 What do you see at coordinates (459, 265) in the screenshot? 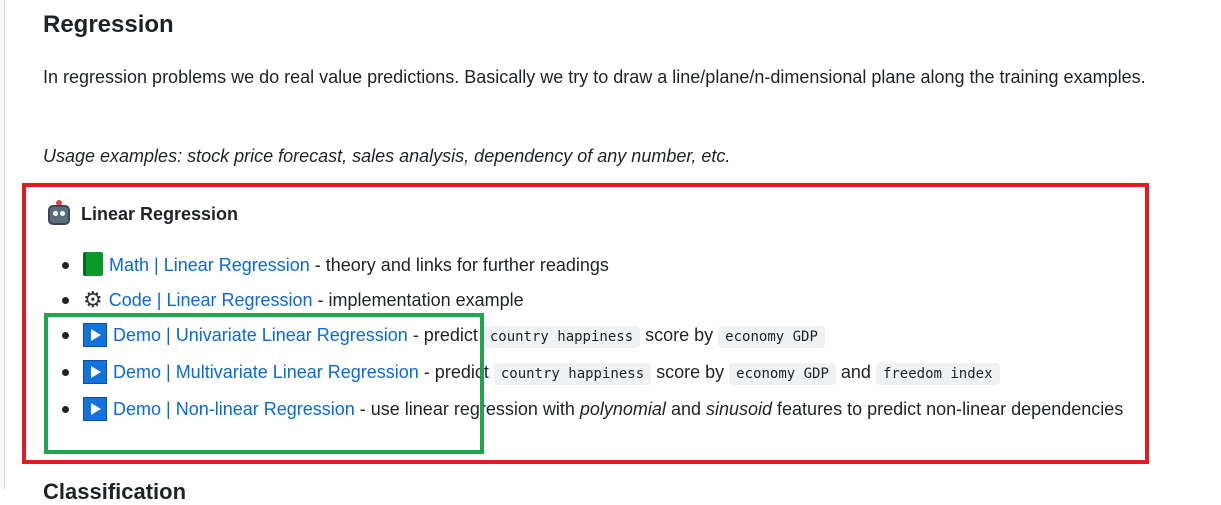
I see `item-description: - theory and links for further readings` at bounding box center [459, 265].